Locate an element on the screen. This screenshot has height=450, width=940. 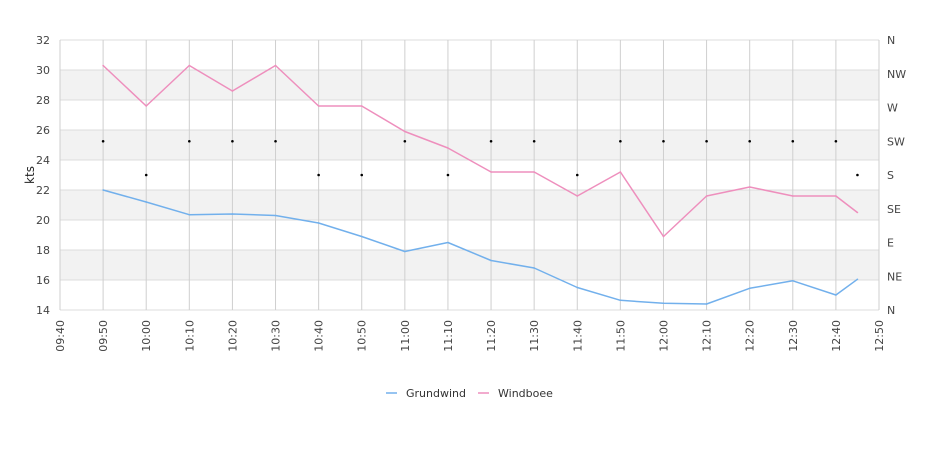
y-axis-label: kts is located at coordinates (30, 175).